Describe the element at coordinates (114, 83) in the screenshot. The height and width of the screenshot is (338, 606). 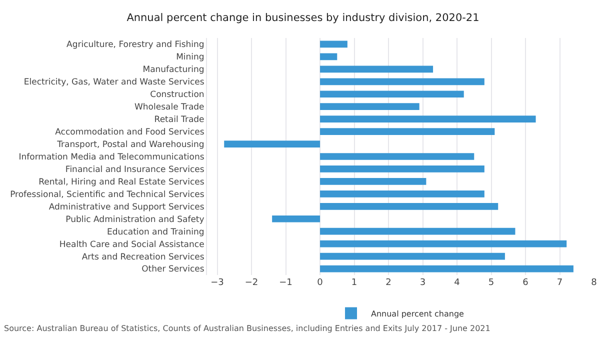
I see `y-tick-label: Electricity, Gas, Water and Waste Services` at that location.